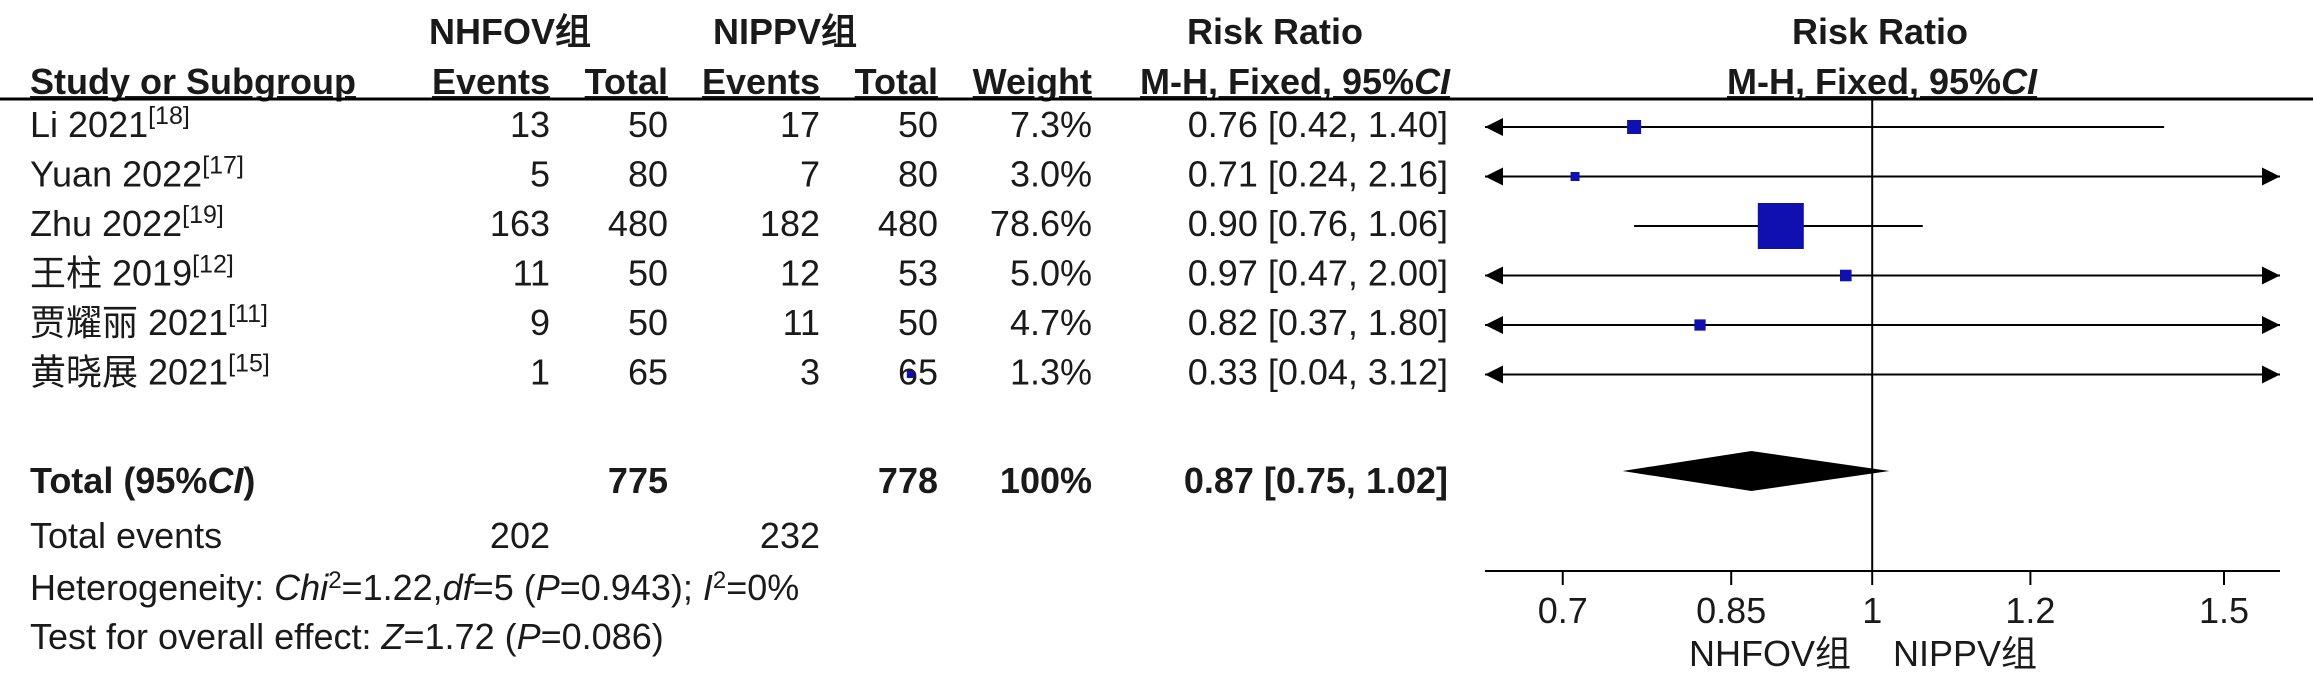 The width and height of the screenshot is (2313, 680). I want to click on control-total-header: Total, so click(896, 81).